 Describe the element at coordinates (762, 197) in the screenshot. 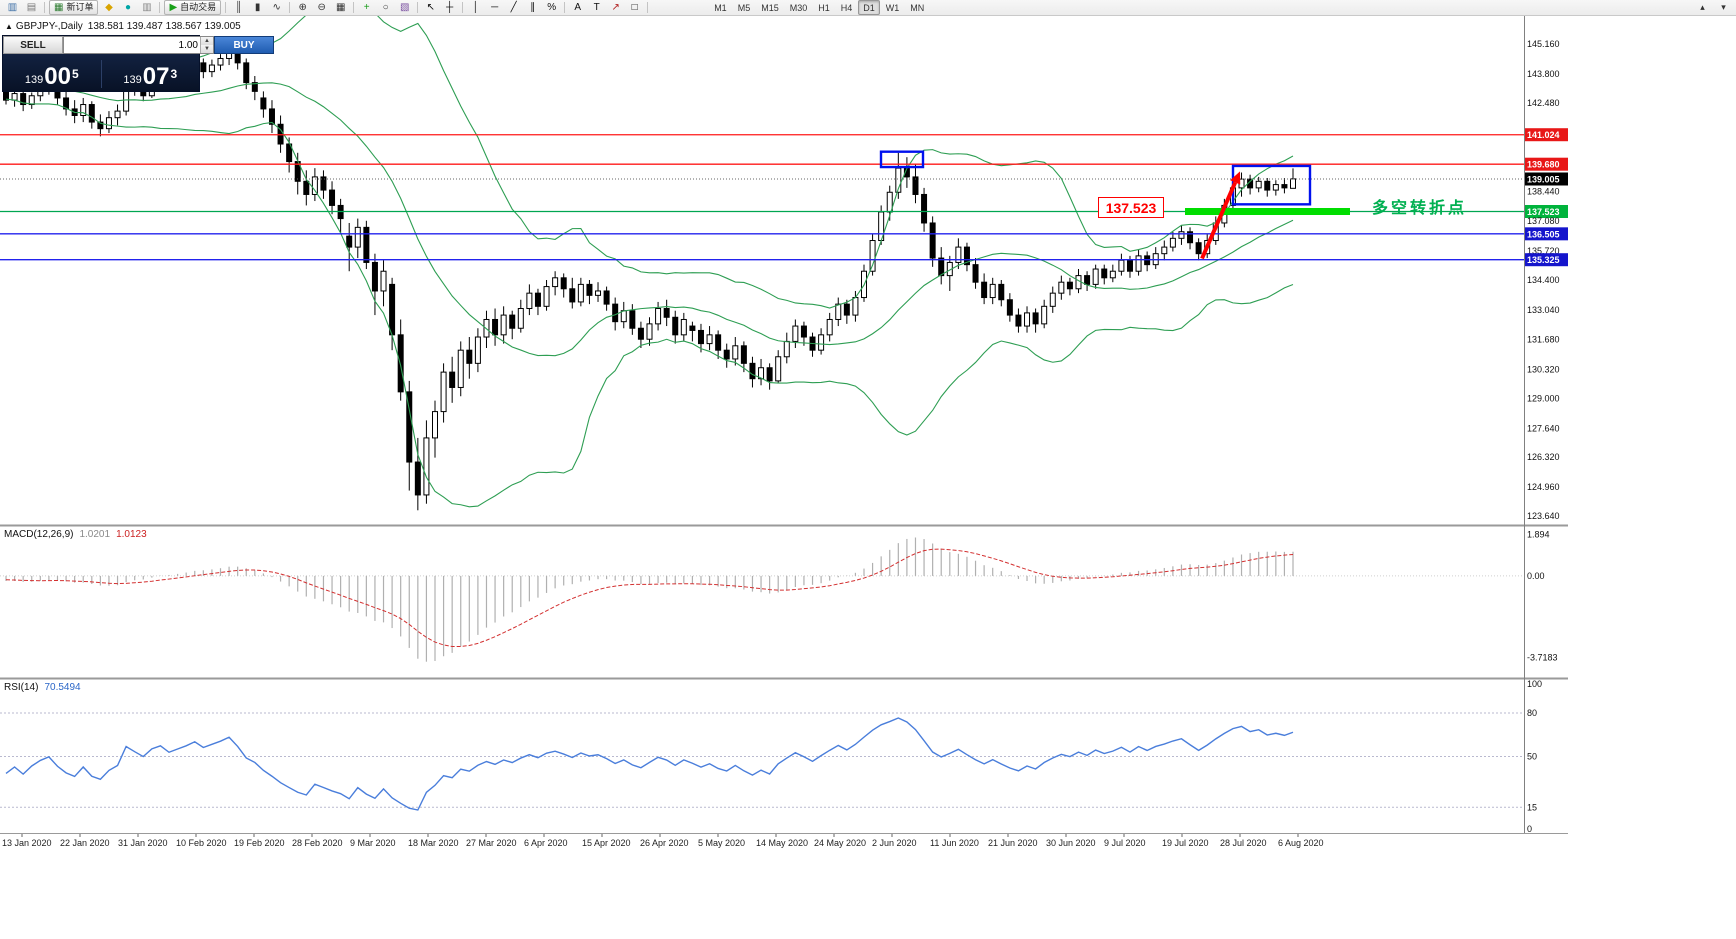

I see `horizontal-lines` at that location.